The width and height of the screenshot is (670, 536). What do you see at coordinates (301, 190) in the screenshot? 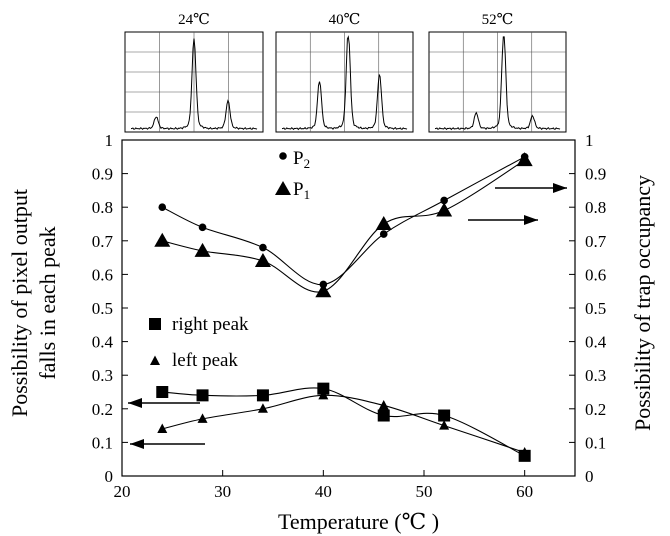
I see `legend-label-p1: P1` at bounding box center [301, 190].